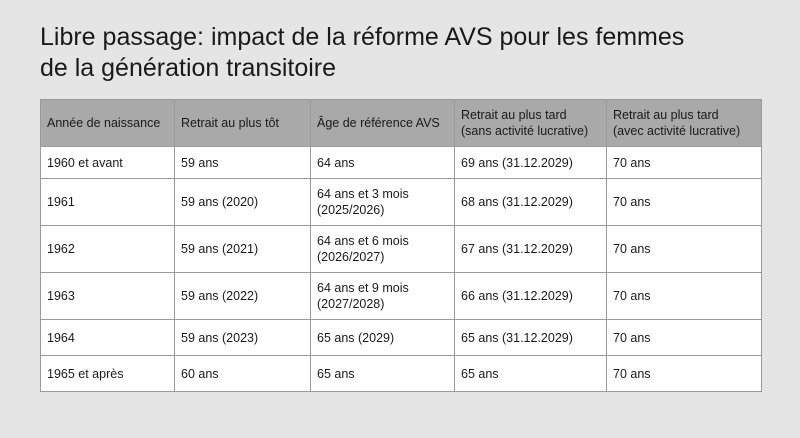  I want to click on cell-earliest-retirement: 59 ans, so click(242, 162).